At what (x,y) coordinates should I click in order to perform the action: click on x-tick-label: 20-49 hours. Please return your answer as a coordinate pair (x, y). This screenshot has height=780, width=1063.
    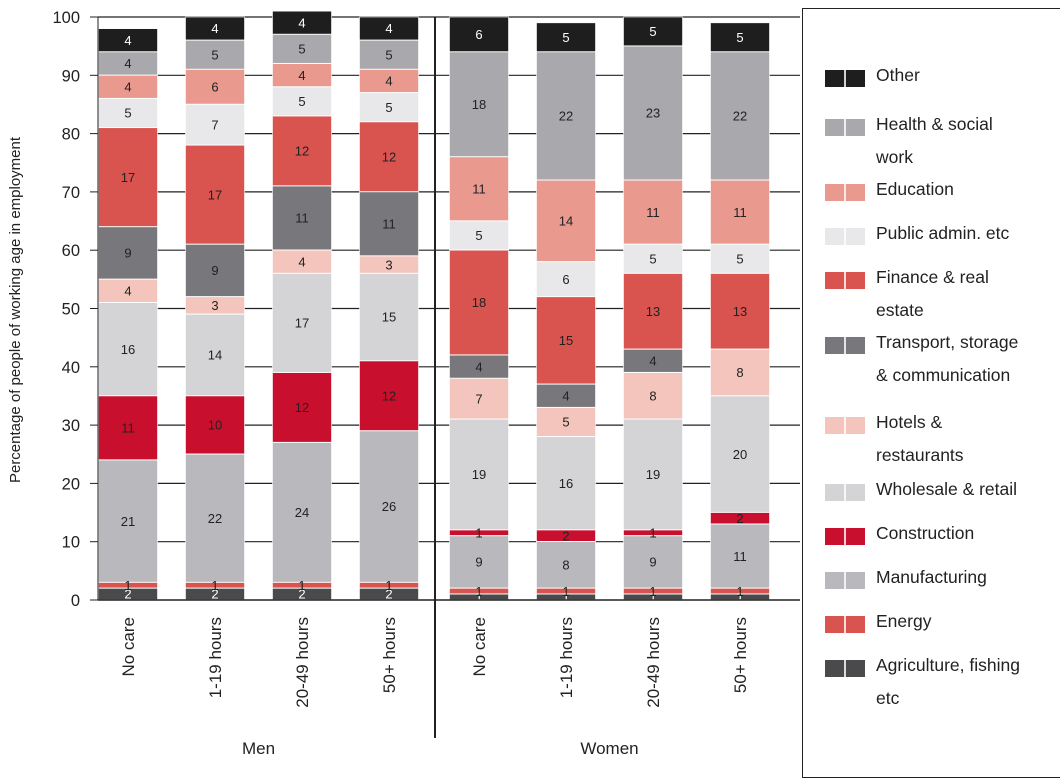
    Looking at the image, I should click on (302, 662).